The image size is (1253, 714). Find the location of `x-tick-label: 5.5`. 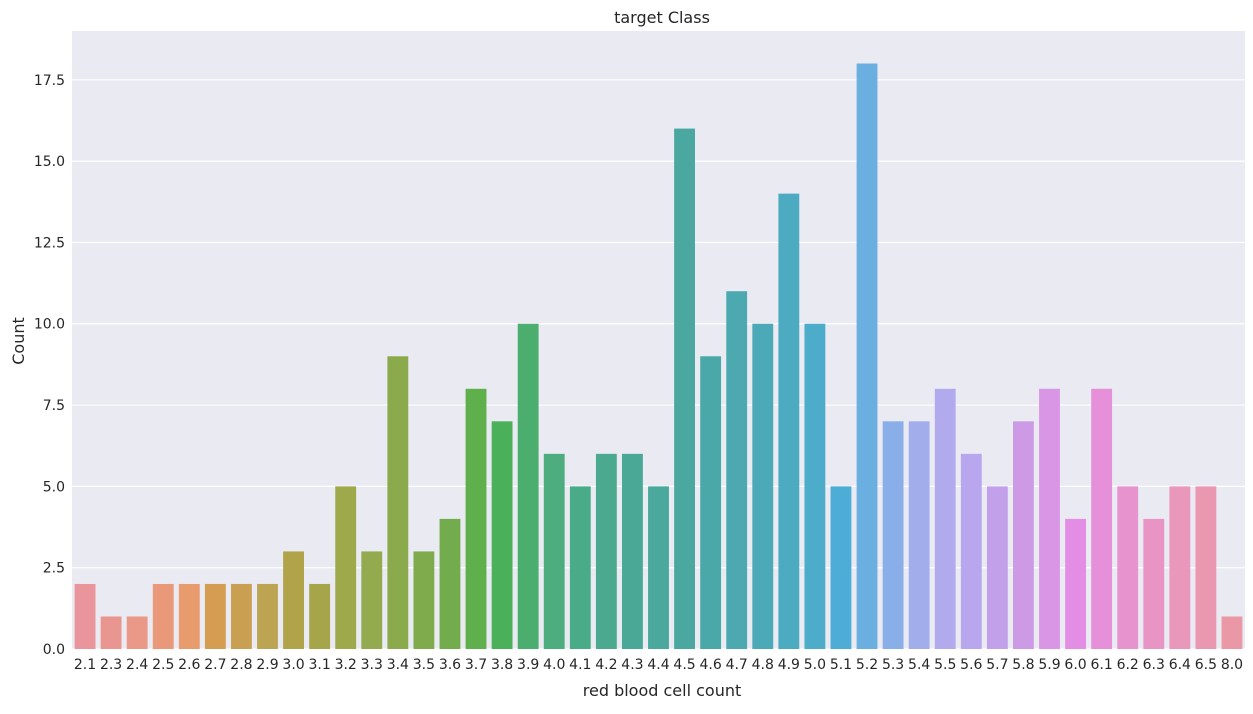

x-tick-label: 5.5 is located at coordinates (945, 665).